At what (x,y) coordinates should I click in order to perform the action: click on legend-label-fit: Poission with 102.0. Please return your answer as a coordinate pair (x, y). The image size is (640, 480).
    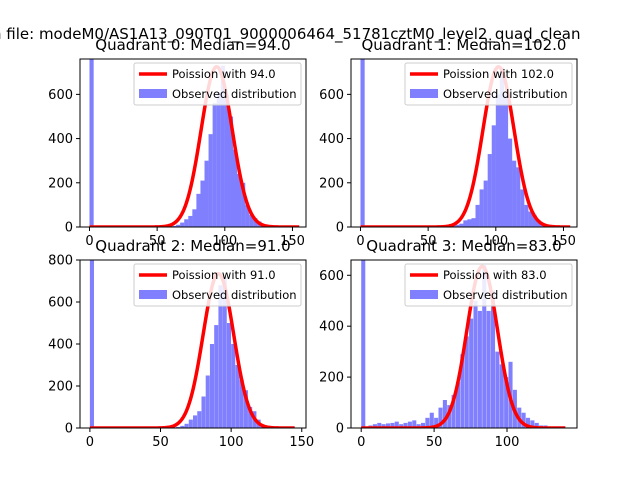
    Looking at the image, I should click on (498, 74).